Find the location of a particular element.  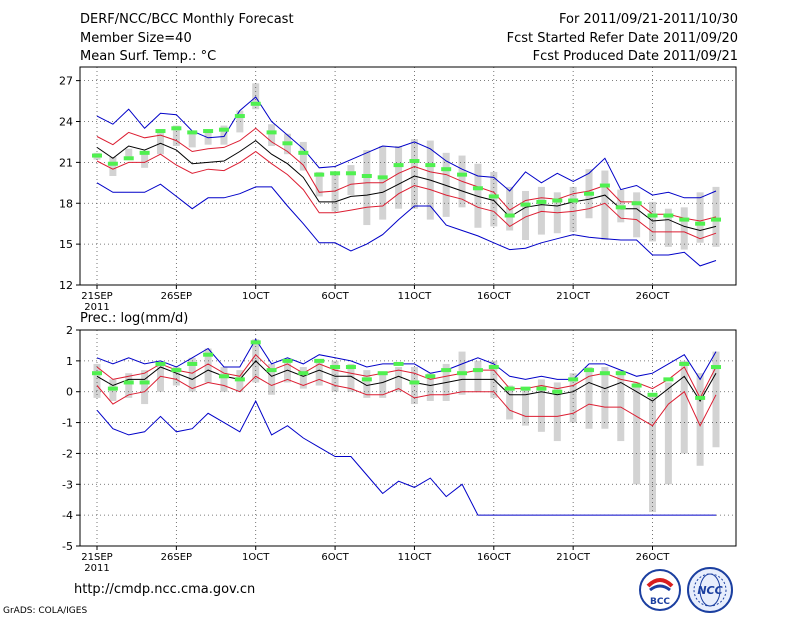

x-tick-label: 1OCT is located at coordinates (256, 557).